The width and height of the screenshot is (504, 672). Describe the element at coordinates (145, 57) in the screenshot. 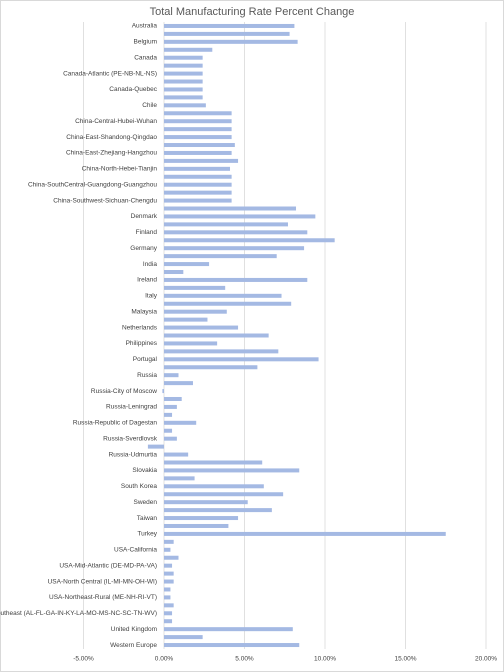

I see `y-tick-label: Canada` at that location.